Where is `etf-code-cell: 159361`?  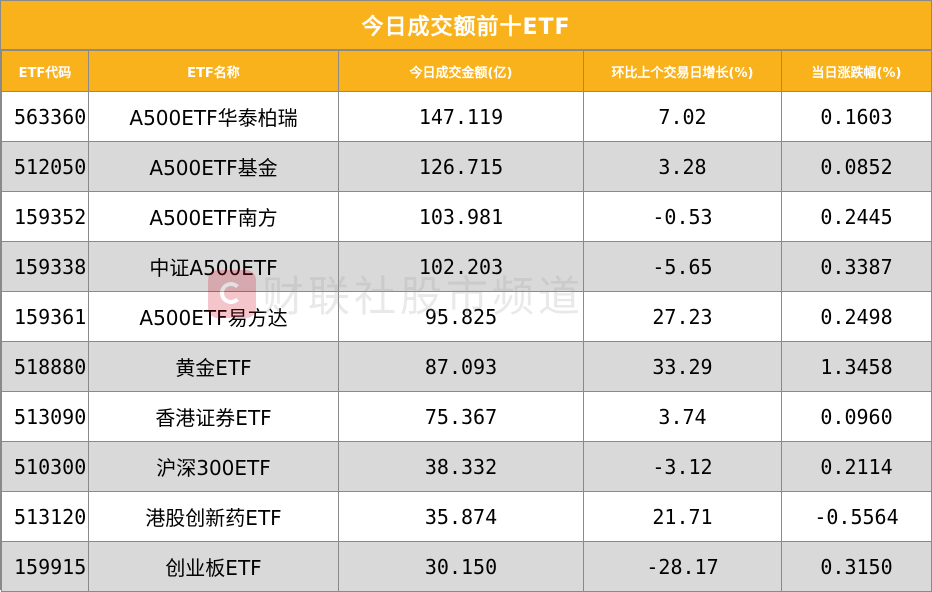
etf-code-cell: 159361 is located at coordinates (45, 316).